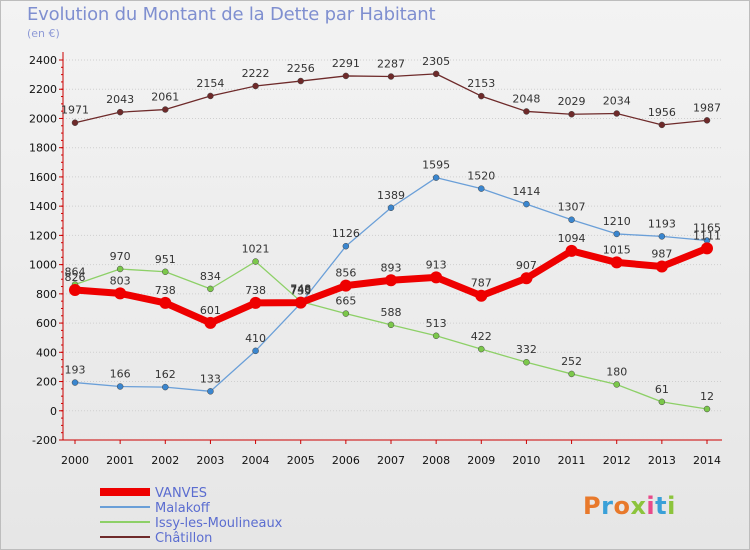 This screenshot has width=750, height=550. Describe the element at coordinates (526, 460) in the screenshot. I see `x-tick-label: 2010` at that location.